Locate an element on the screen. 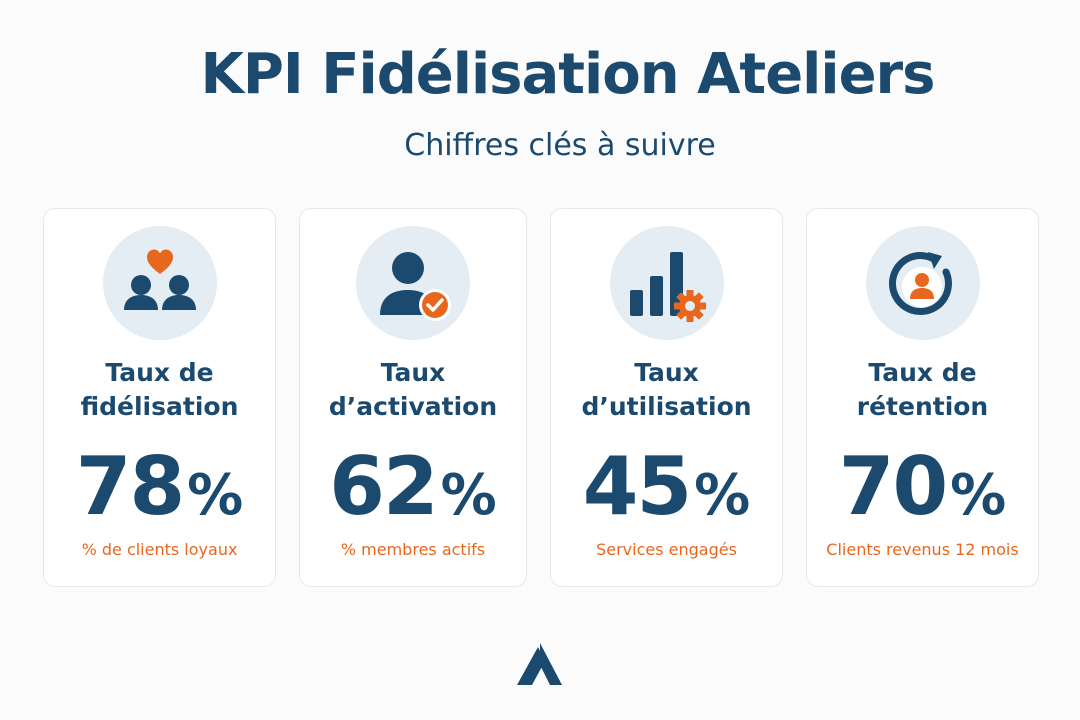 Image resolution: width=1080 pixels, height=720 pixels. kpi-value: 62% is located at coordinates (413, 491).